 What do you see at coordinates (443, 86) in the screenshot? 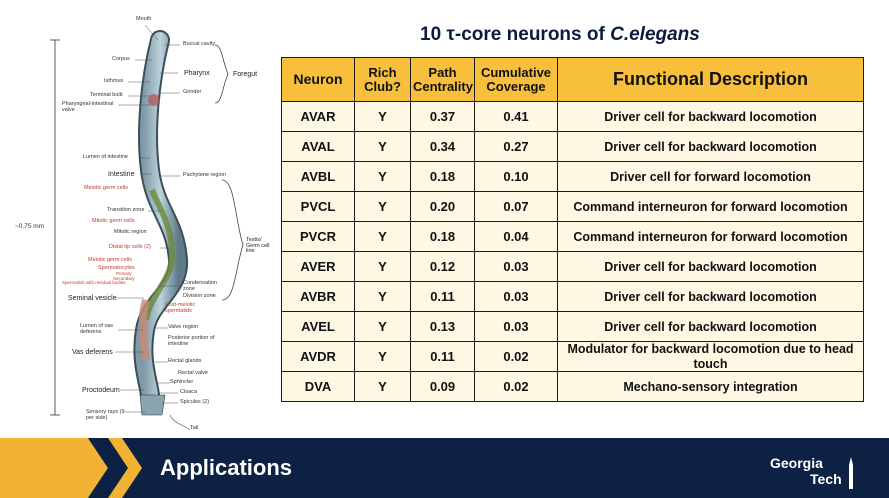
I see `header-path-line2: Centrality` at bounding box center [443, 86].